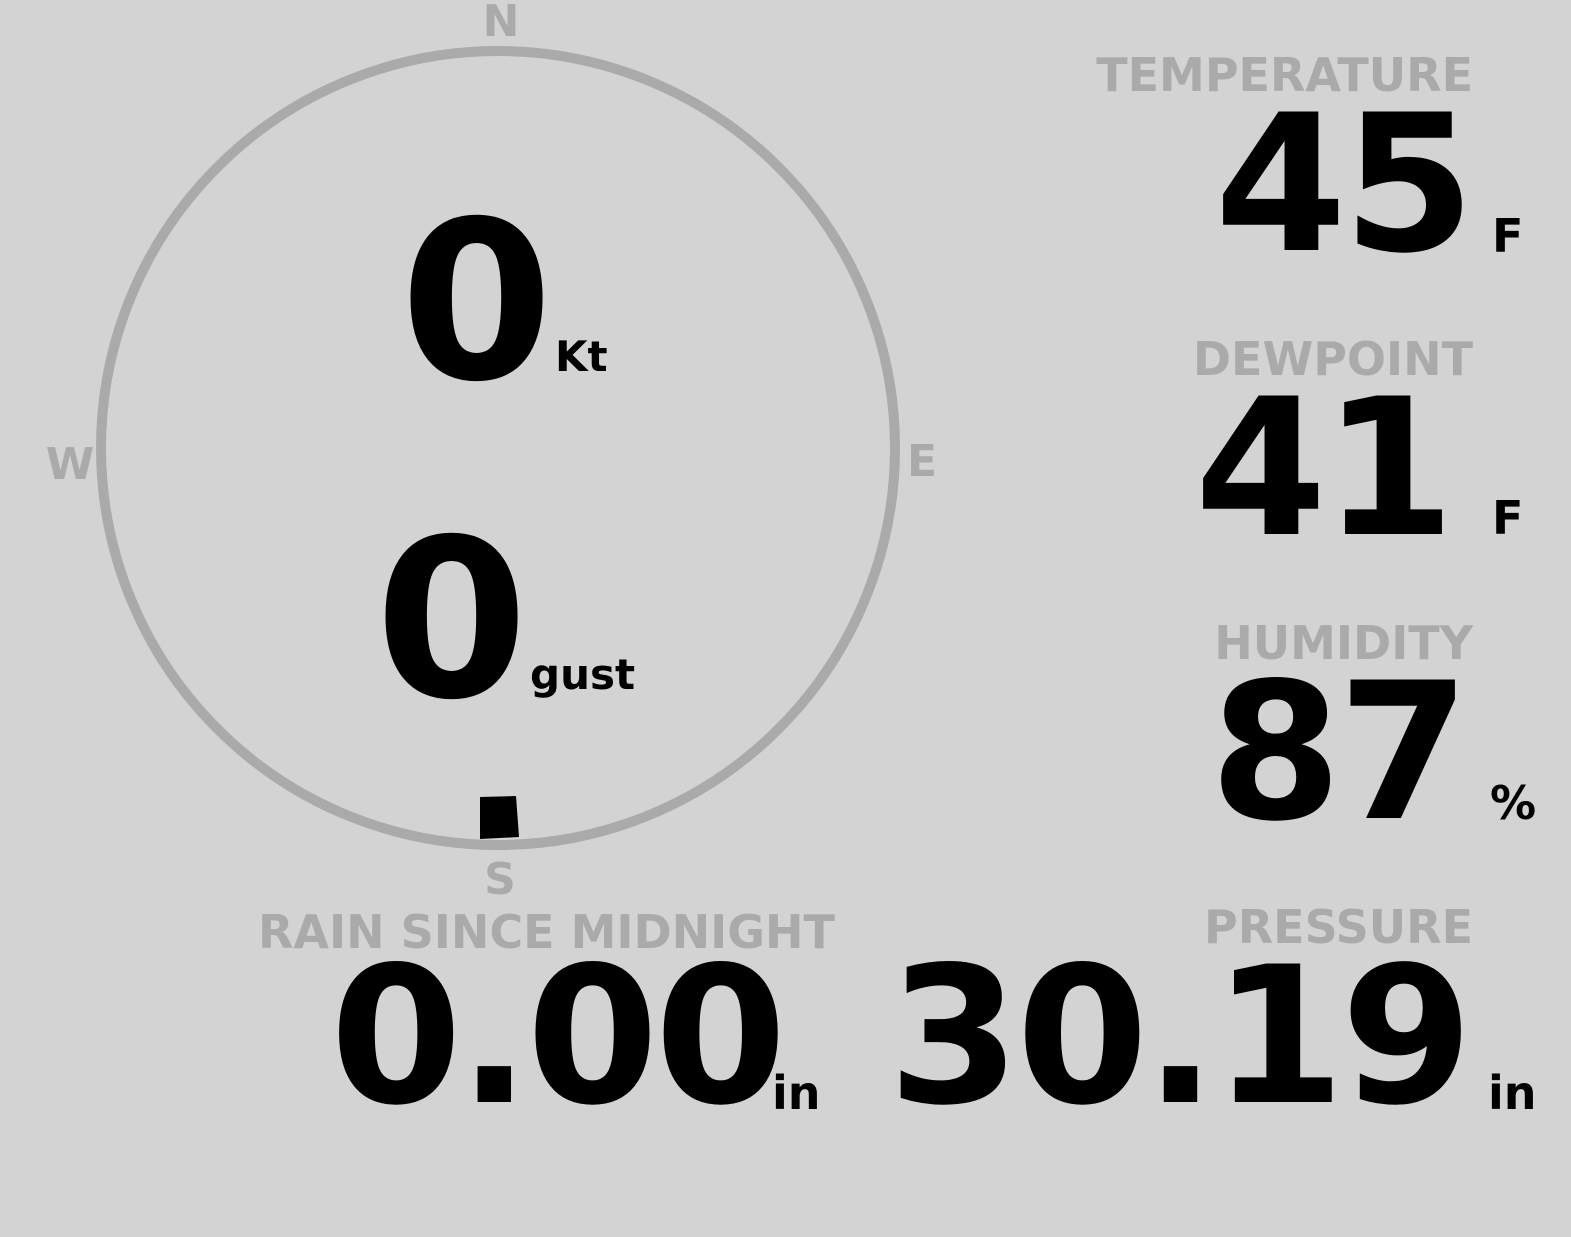 Image resolution: width=1571 pixels, height=1237 pixels. What do you see at coordinates (499, 817) in the screenshot?
I see `wind-direction-marker` at bounding box center [499, 817].